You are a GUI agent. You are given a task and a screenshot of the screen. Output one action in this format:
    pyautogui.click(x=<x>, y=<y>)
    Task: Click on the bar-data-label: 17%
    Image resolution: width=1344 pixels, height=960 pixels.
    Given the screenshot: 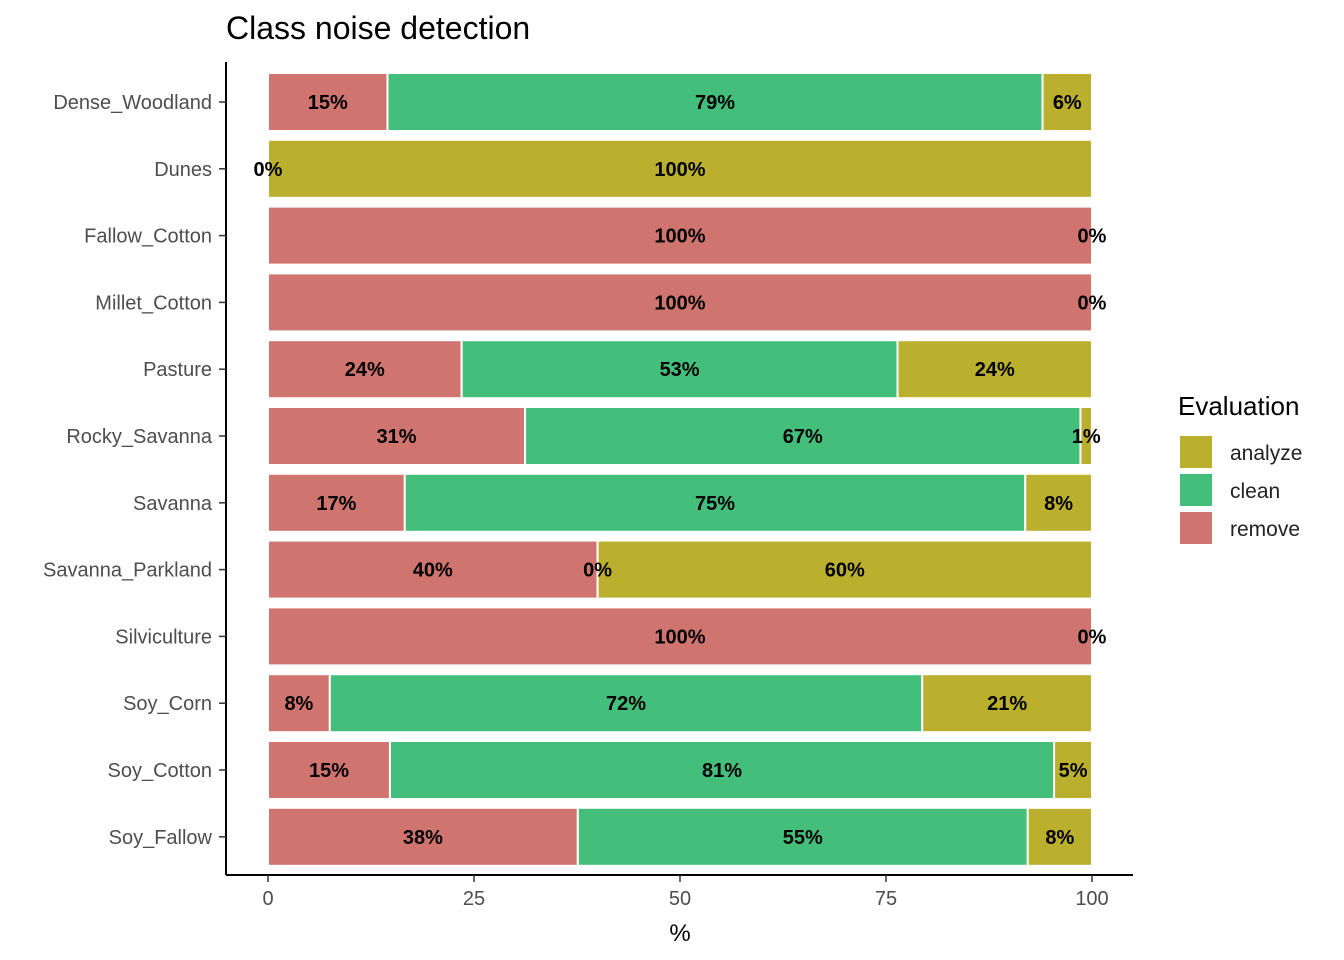 What is the action you would take?
    pyautogui.click(x=336, y=504)
    